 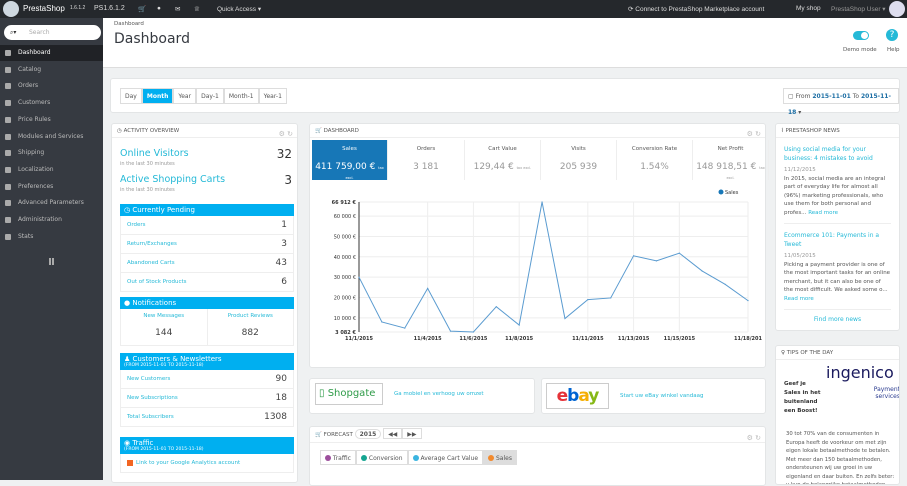 What do you see at coordinates (51, 137) in the screenshot?
I see `sidebar-item-modules-and-services: Modules and Services` at bounding box center [51, 137].